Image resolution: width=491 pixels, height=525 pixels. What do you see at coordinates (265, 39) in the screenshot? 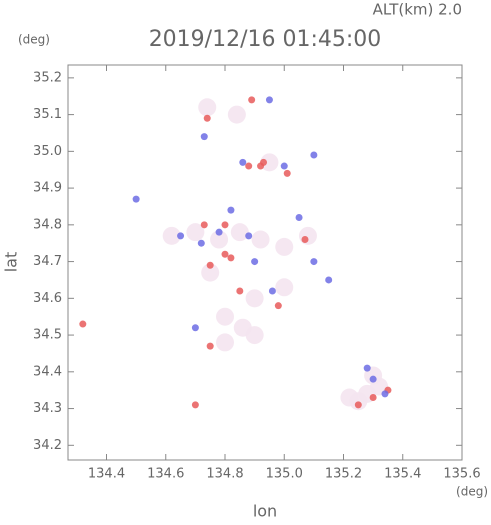
I see `chart-title: 2019/12/16 01:45:00` at bounding box center [265, 39].